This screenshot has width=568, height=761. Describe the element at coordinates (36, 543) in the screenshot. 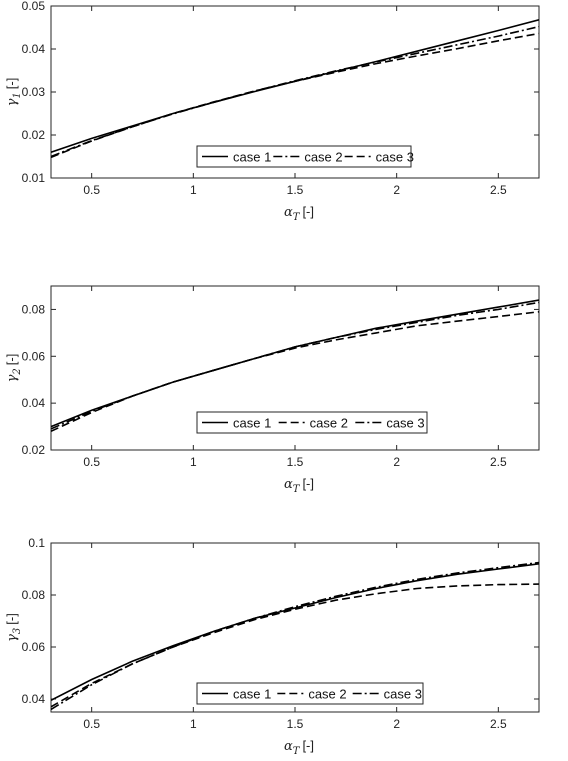

I see `y-tick-label: 0.1` at that location.